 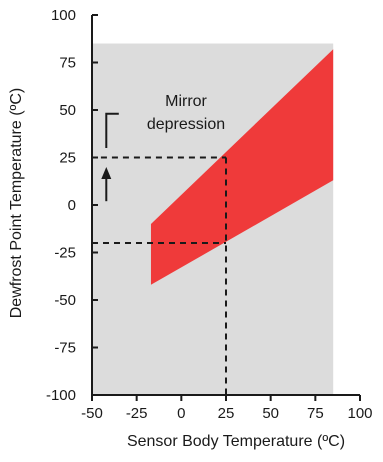 I want to click on x-axis-title: Sensor Body Temperature (ºC), so click(x=236, y=441).